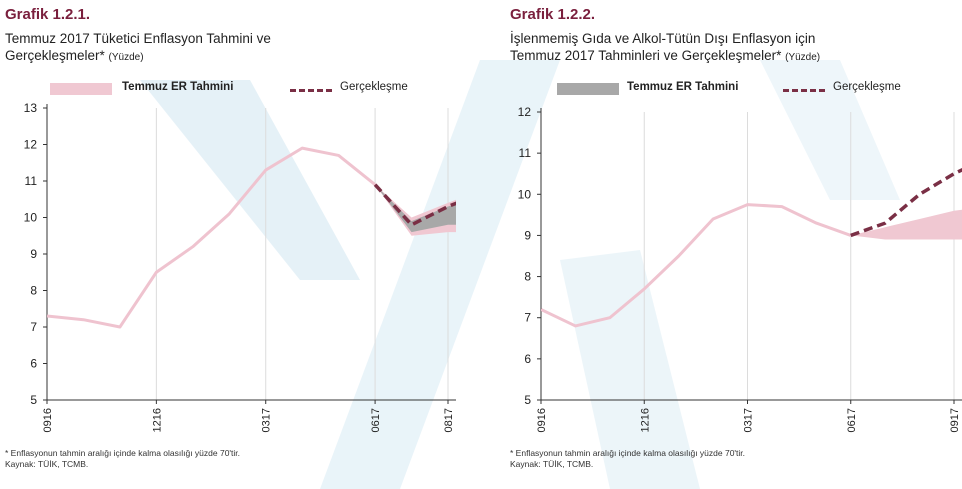  I want to click on series-realized-line, so click(414, 205).